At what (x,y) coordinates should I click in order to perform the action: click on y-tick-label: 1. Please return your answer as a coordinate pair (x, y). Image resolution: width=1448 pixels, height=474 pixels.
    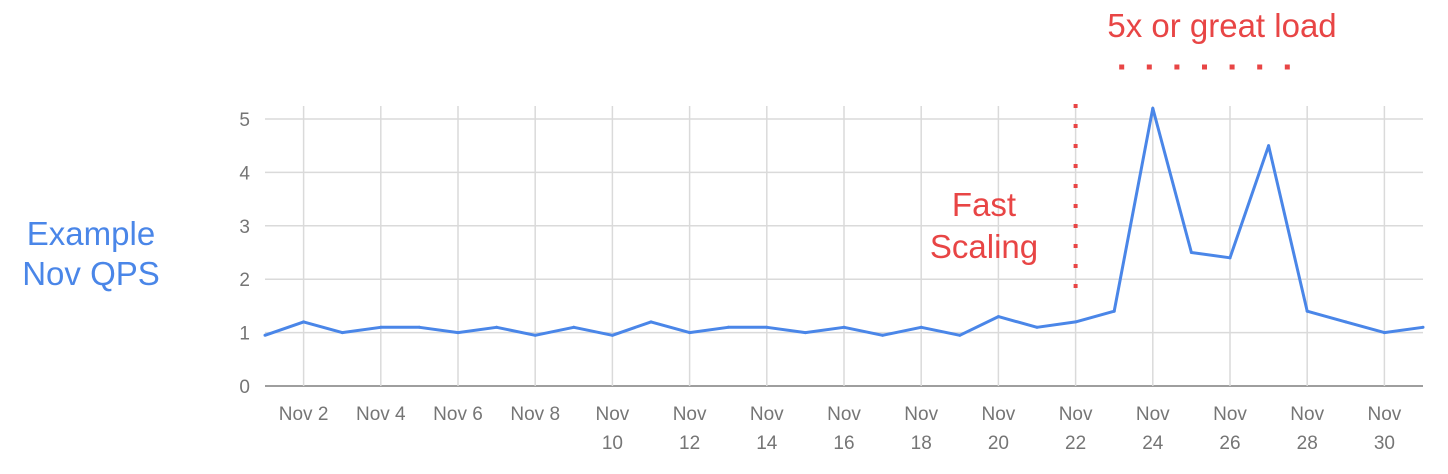
    Looking at the image, I should click on (244, 334).